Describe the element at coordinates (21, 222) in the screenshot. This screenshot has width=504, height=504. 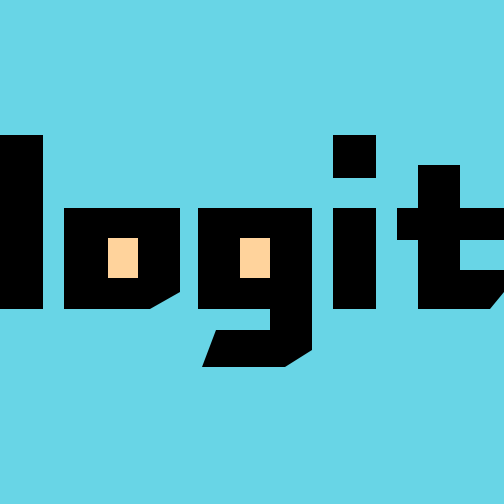
I see `logo-letter-l` at that location.